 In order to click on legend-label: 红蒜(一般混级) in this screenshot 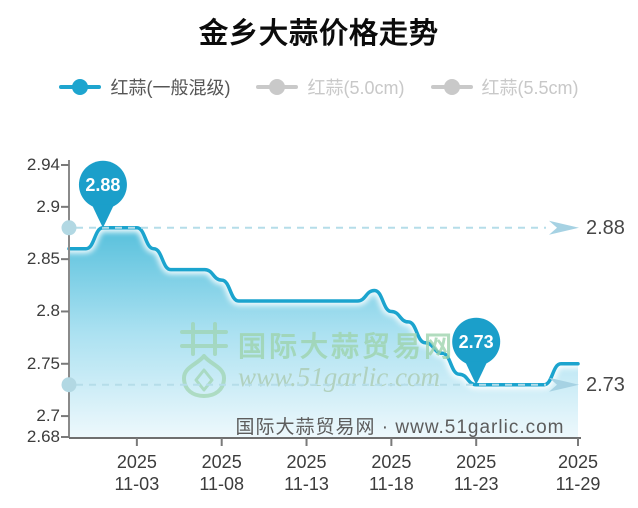, I will do `click(170, 88)`.